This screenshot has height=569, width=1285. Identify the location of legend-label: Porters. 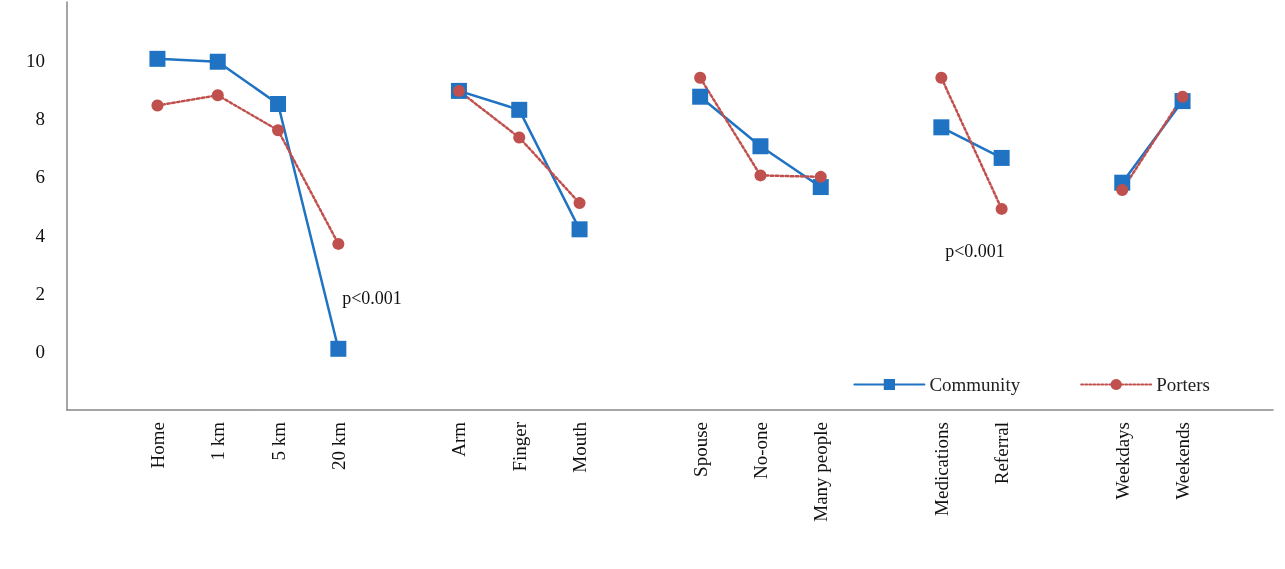
(1183, 384).